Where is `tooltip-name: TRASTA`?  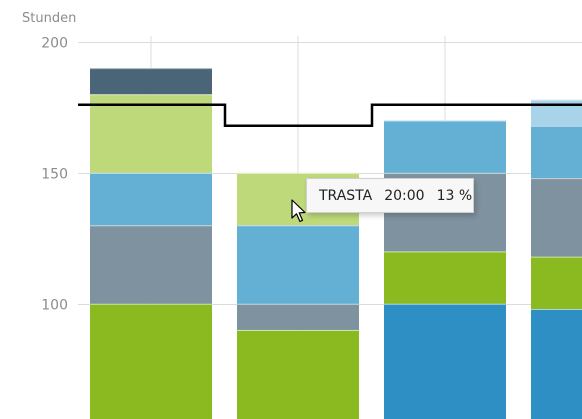 tooltip-name: TRASTA is located at coordinates (346, 195).